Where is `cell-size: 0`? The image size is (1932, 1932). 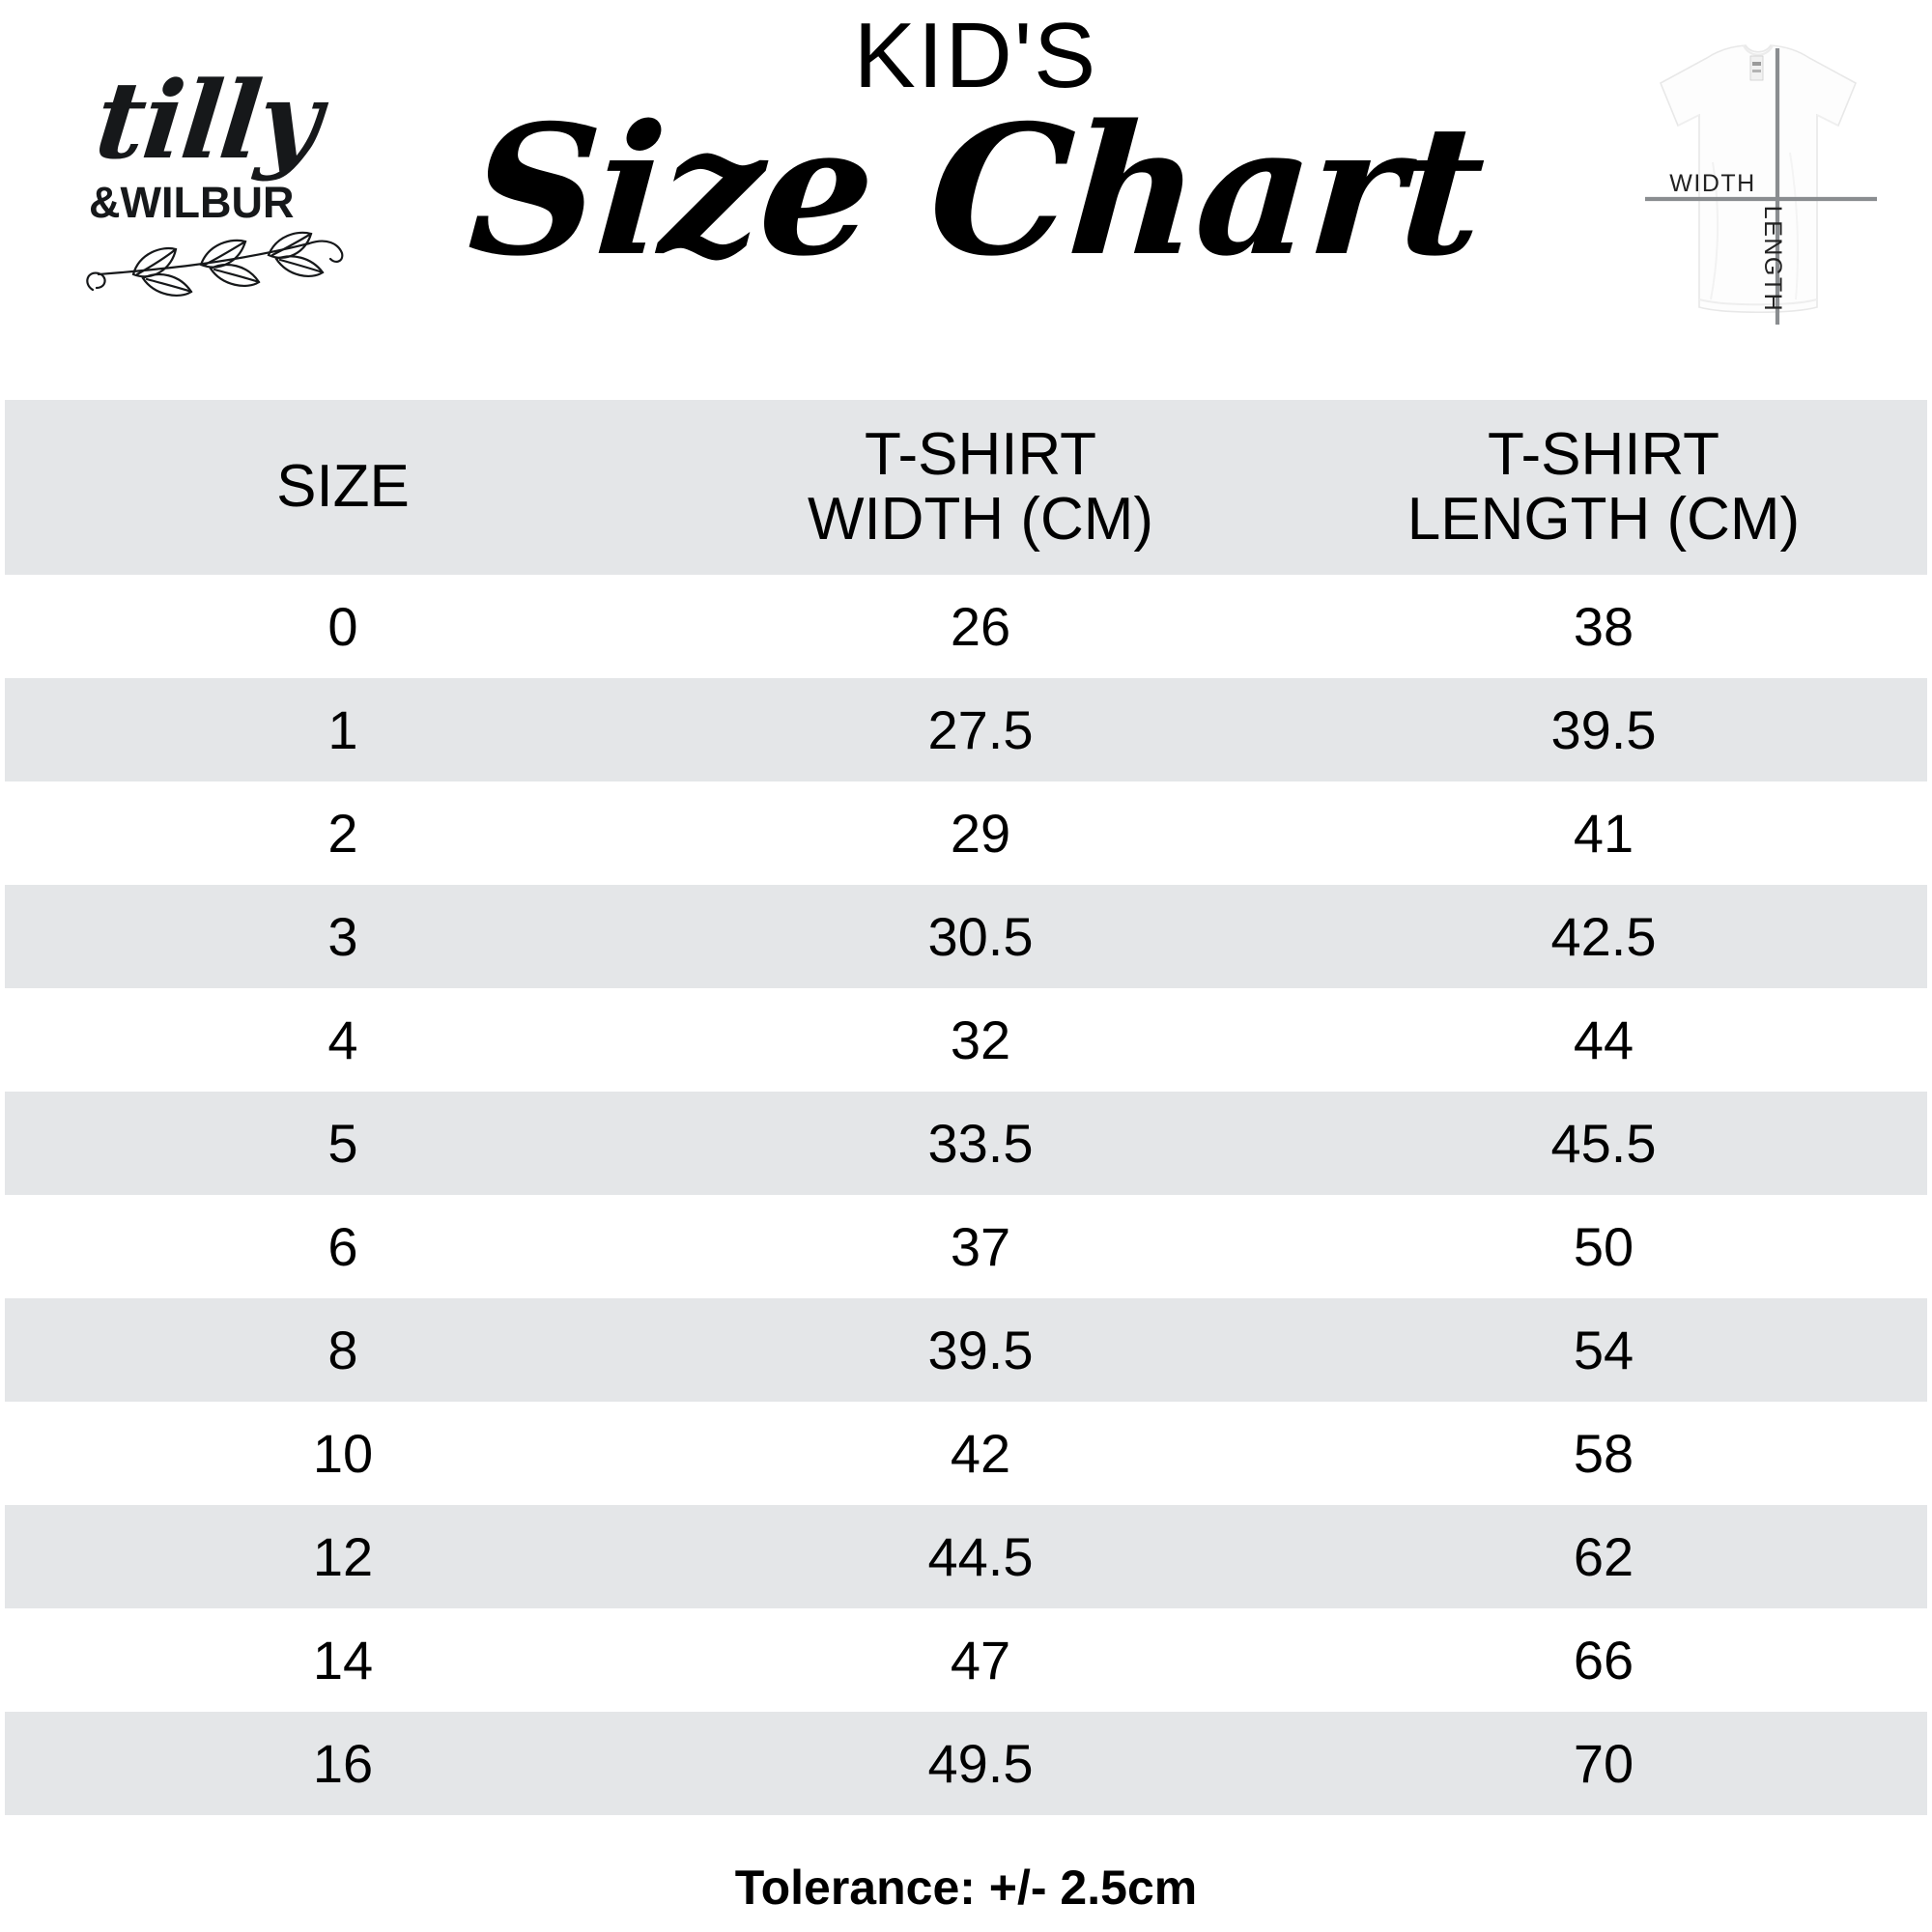
cell-size: 0 is located at coordinates (343, 626).